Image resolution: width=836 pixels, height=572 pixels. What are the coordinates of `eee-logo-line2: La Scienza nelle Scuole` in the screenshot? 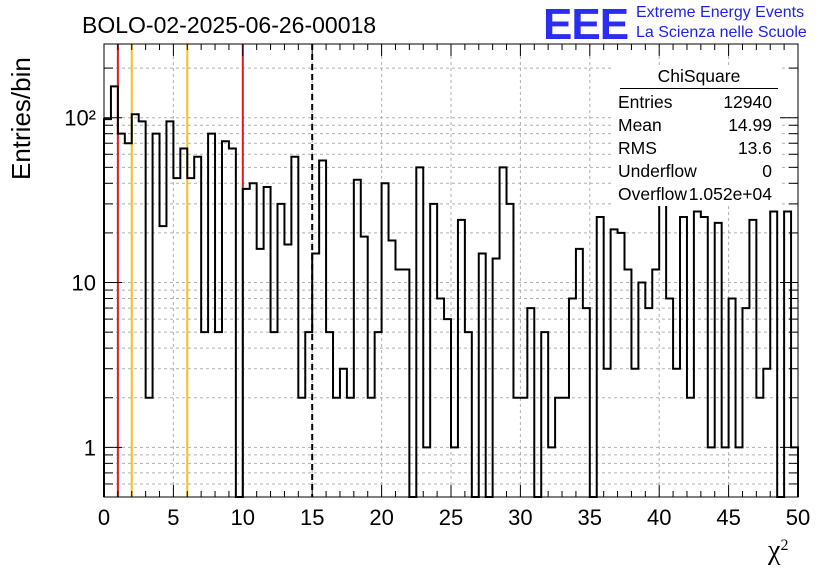 It's located at (721, 32).